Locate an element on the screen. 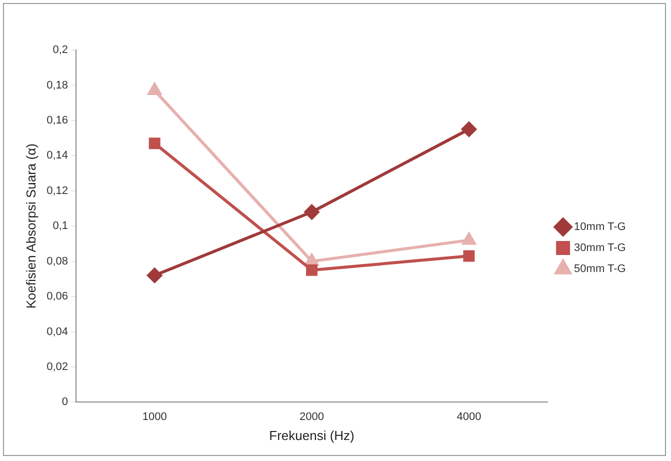  y-tick-label: 0,1 is located at coordinates (60, 226).